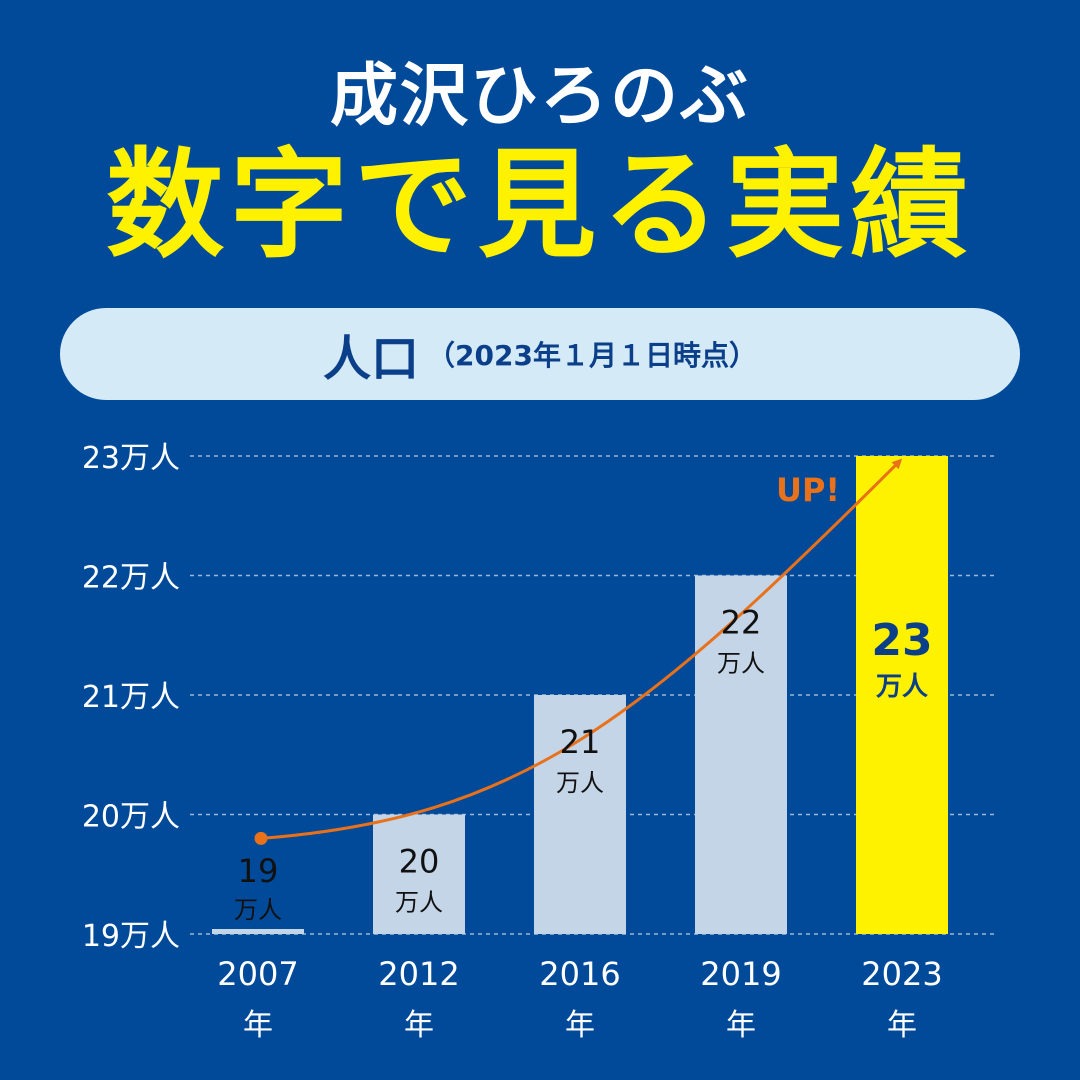  I want to click on chart-title: 人口, so click(371, 359).